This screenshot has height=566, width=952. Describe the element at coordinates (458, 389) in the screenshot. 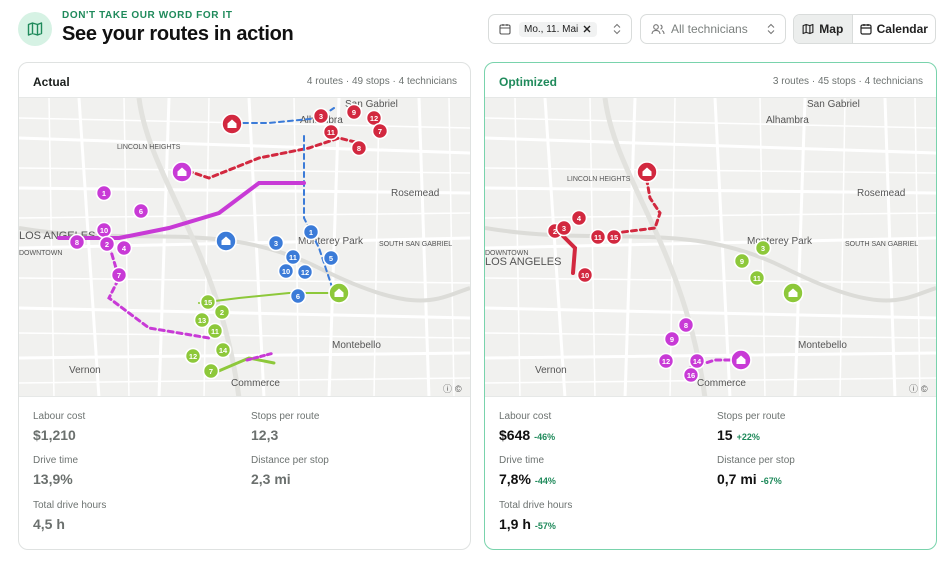

I see `copyright-icon: ©` at that location.